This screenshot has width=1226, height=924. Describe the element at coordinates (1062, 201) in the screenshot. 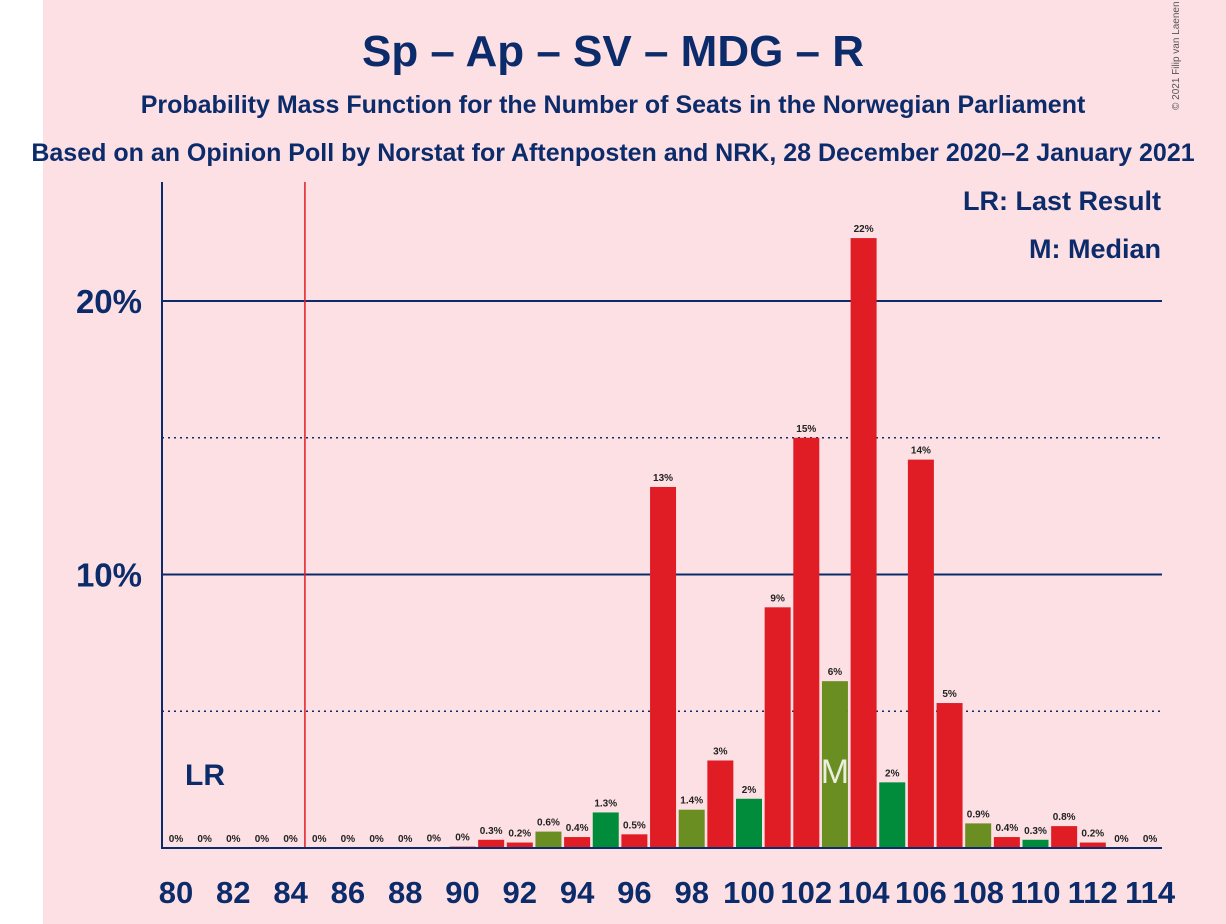

I see `legend-last-result: LR: Last Result` at that location.